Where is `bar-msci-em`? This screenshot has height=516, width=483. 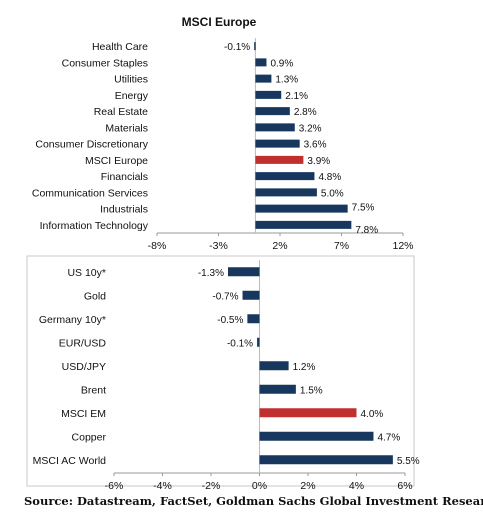 bar-msci-em is located at coordinates (308, 413).